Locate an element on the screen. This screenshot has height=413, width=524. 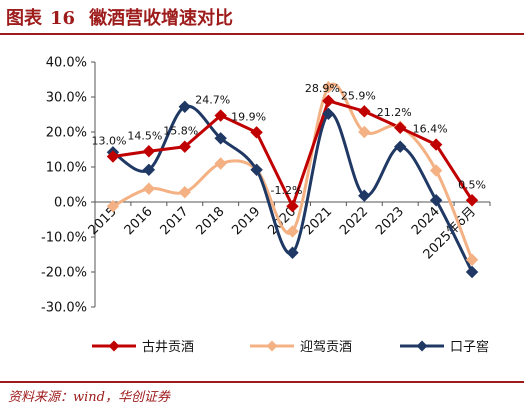
data-label: 21.2% is located at coordinates (394, 112).